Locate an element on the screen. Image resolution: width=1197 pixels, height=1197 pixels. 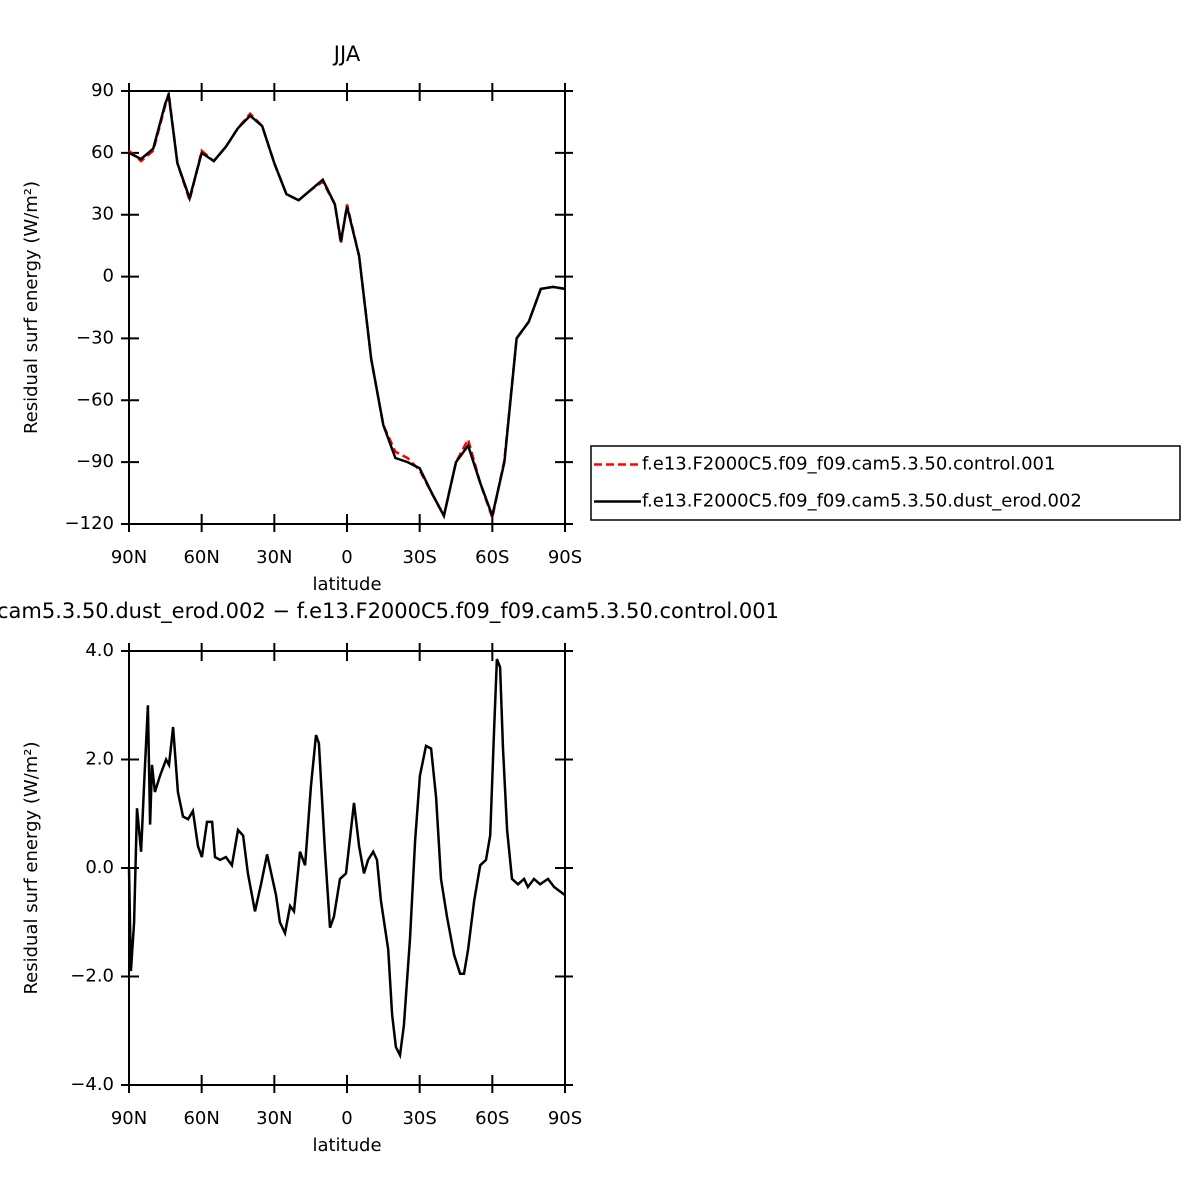
plot-frame is located at coordinates (347, 307).